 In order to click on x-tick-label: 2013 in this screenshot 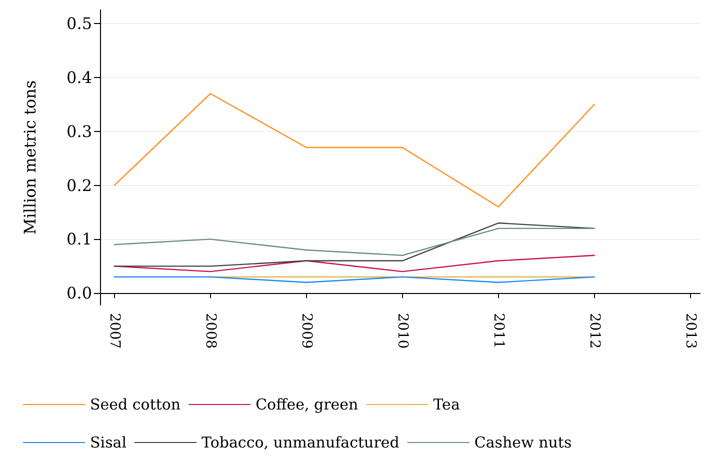, I will do `click(690, 331)`.